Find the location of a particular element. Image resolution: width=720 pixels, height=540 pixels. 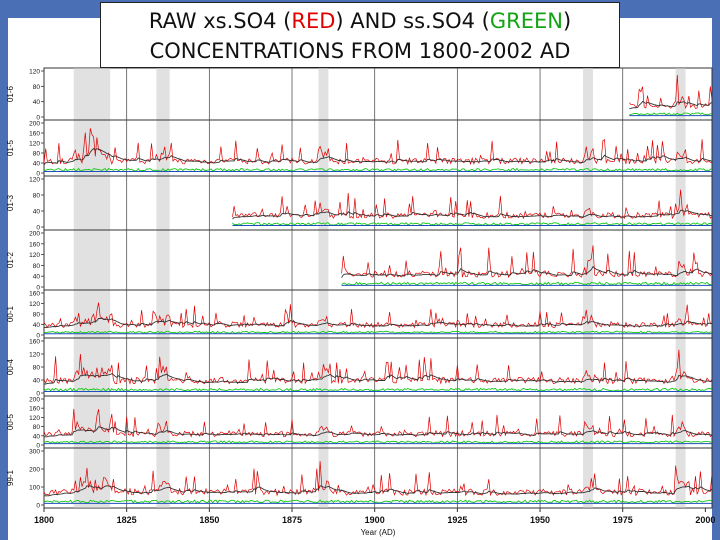

panel-label-99-1: 99-1 is located at coordinates (10, 477).